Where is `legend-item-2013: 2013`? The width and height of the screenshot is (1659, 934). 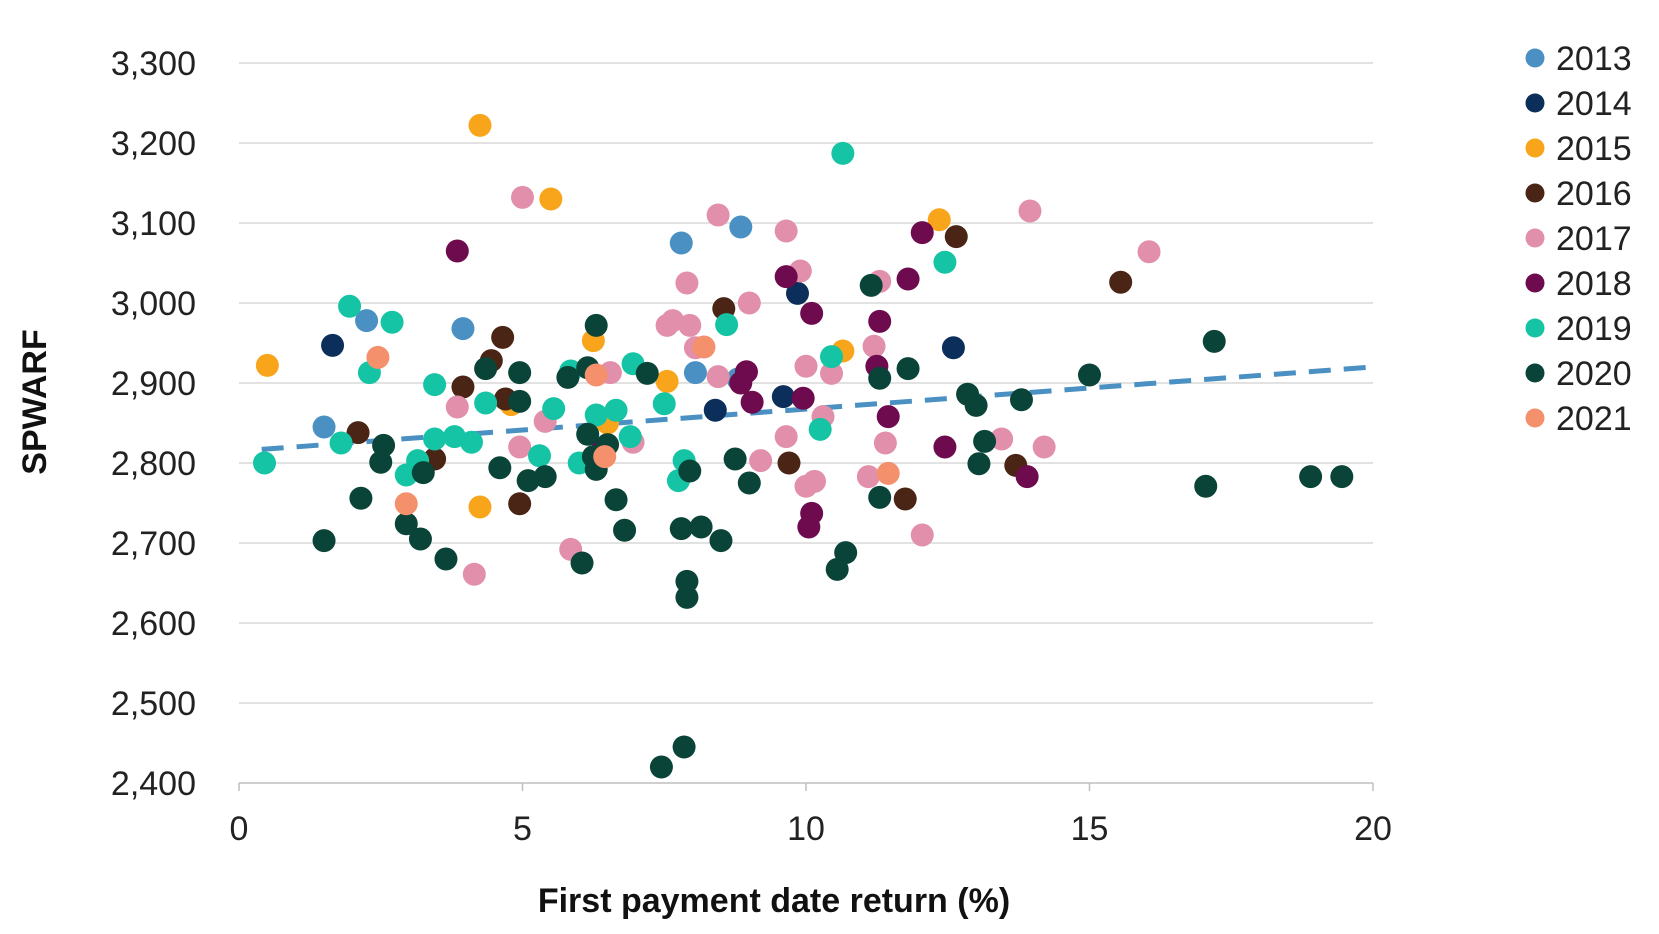
legend-item-2013: 2013 is located at coordinates (1578, 59).